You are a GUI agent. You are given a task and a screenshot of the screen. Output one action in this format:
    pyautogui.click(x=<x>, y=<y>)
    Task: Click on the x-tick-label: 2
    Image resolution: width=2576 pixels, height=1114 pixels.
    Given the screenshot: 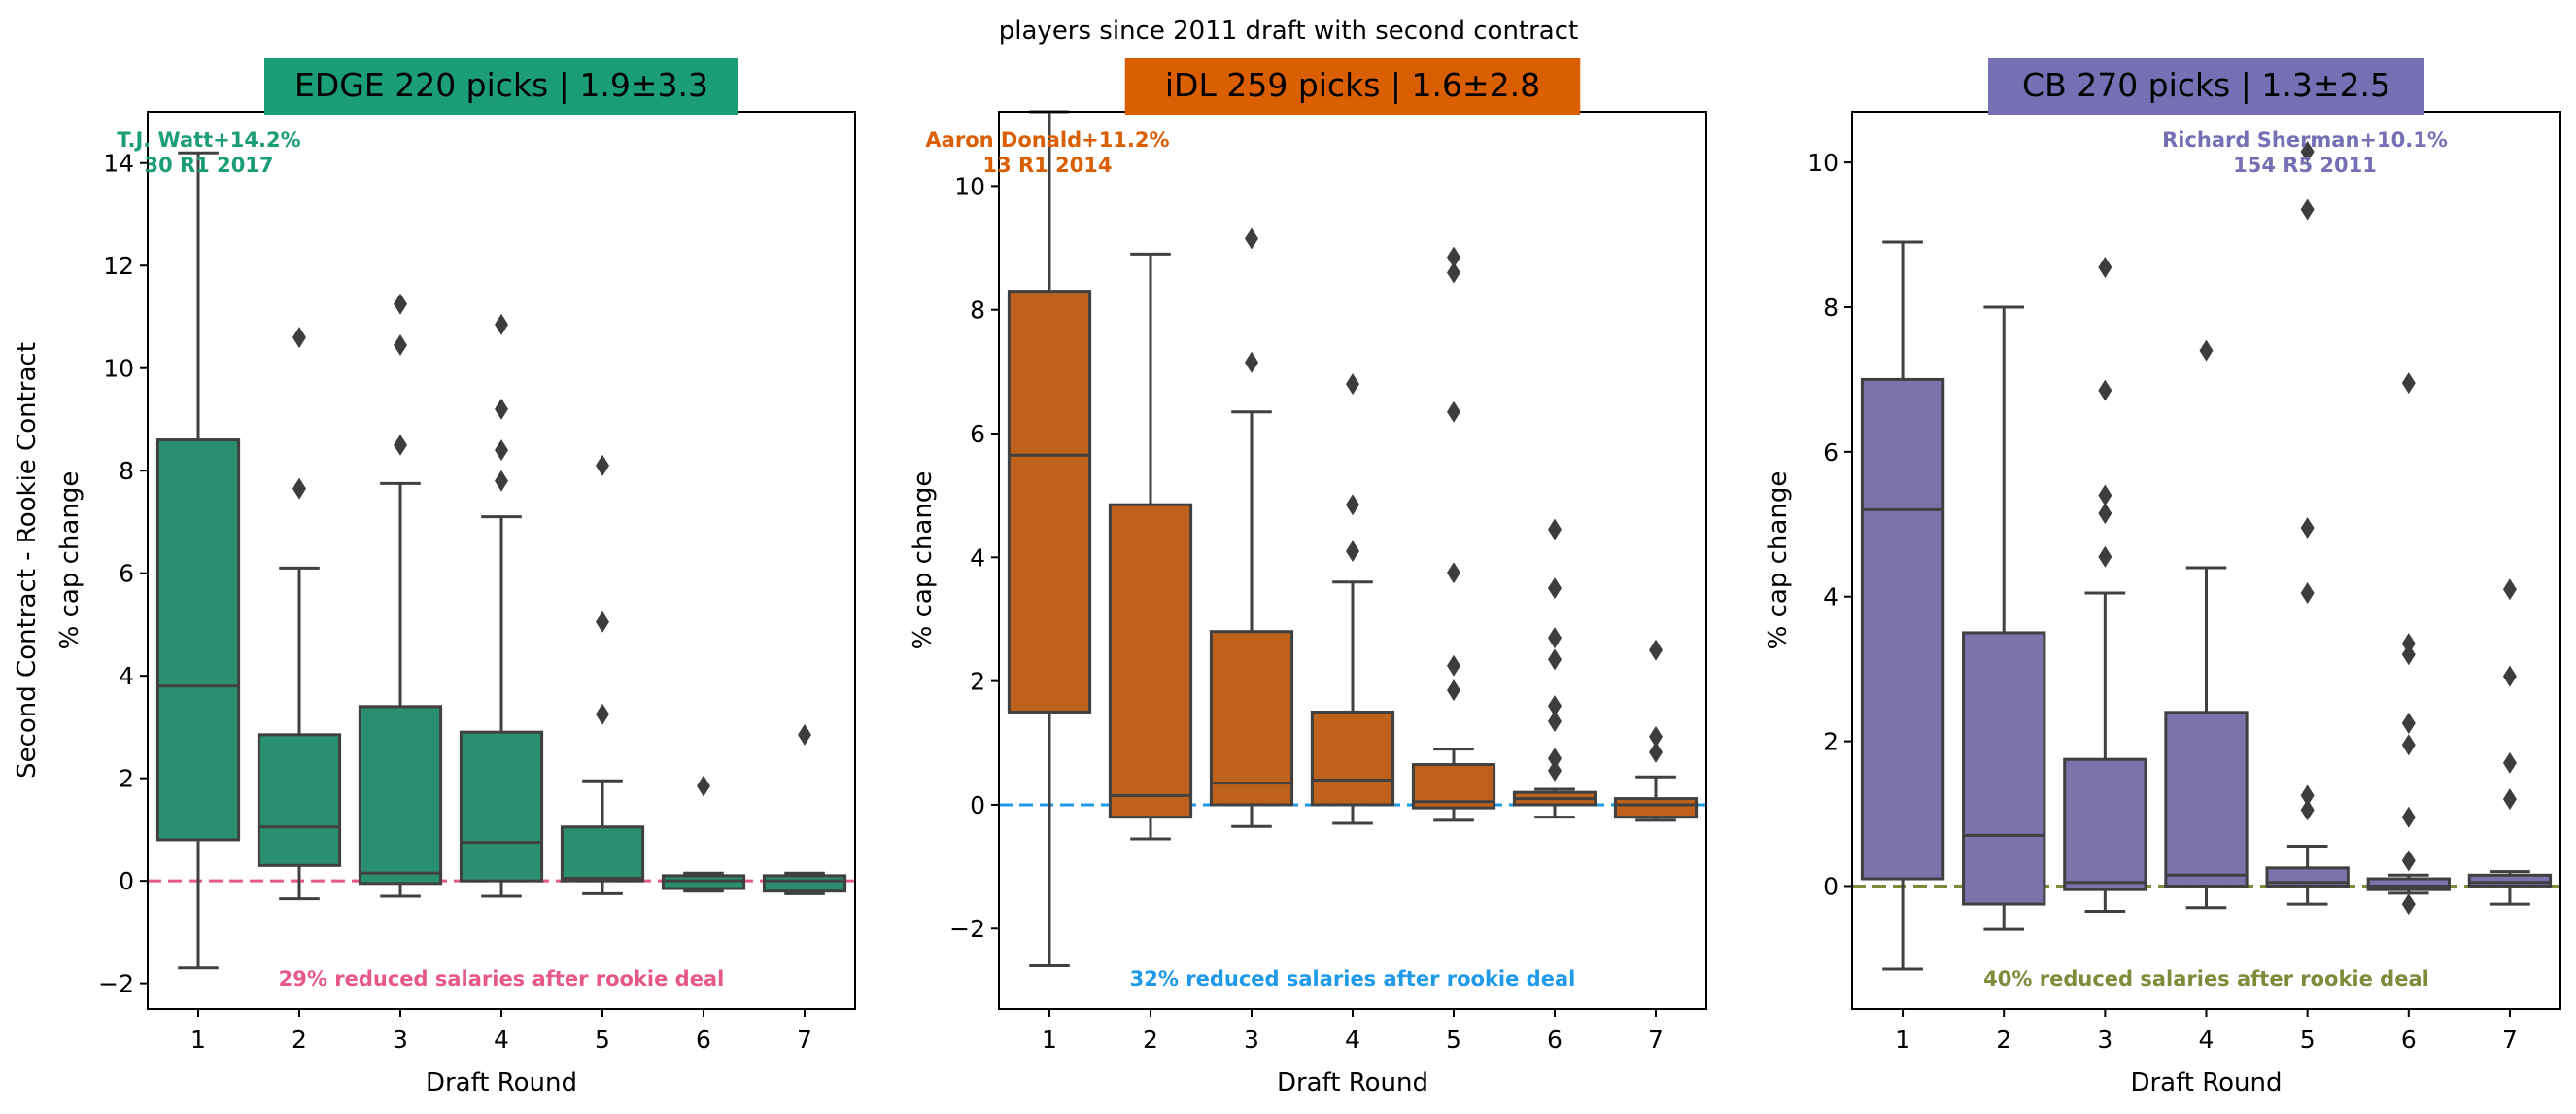 What is the action you would take?
    pyautogui.click(x=1150, y=1040)
    